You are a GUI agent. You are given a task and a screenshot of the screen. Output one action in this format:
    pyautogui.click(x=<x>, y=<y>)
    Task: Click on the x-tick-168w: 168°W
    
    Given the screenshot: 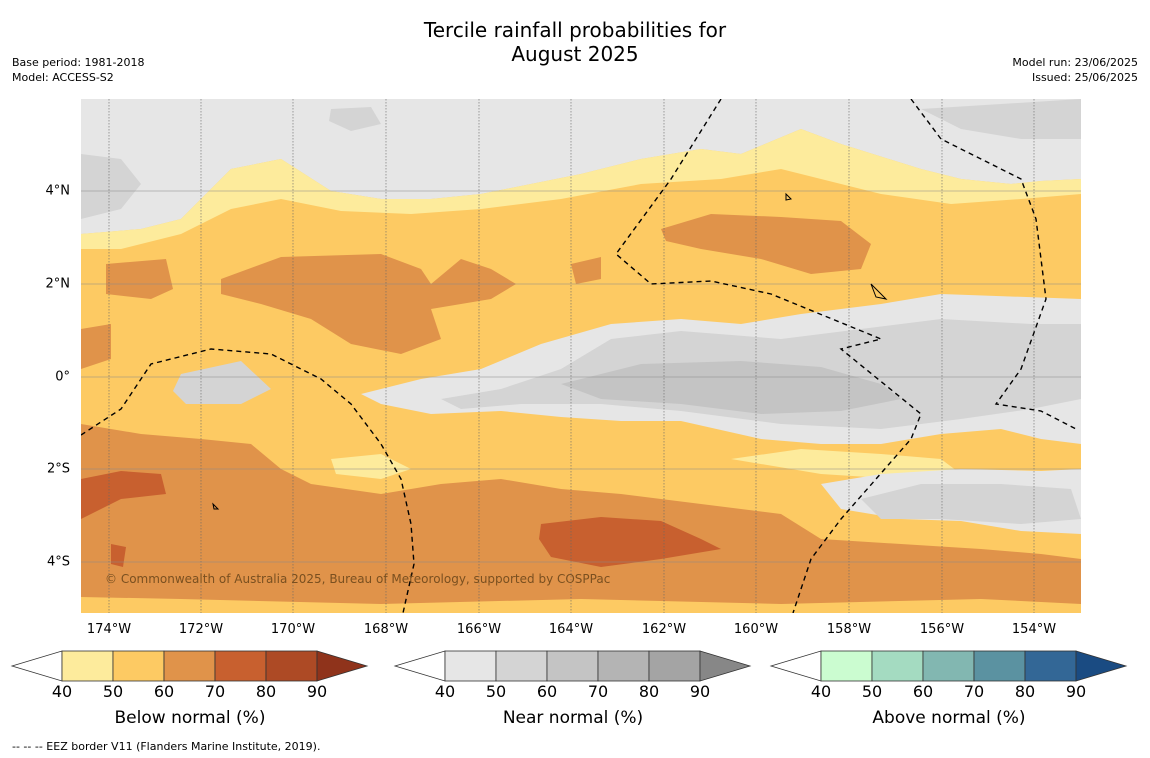 What is the action you would take?
    pyautogui.click(x=386, y=629)
    